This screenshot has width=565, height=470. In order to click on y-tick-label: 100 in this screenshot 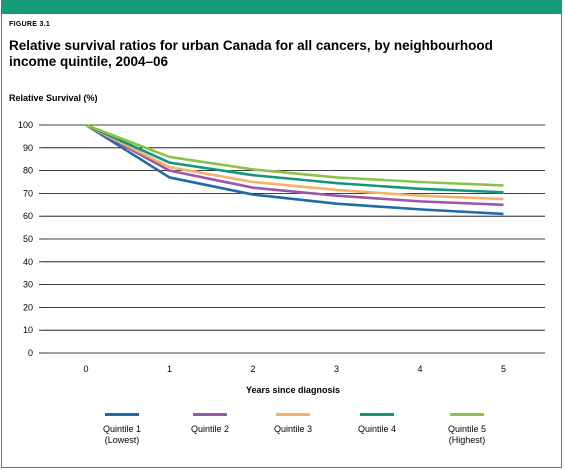, I will do `click(25, 125)`.